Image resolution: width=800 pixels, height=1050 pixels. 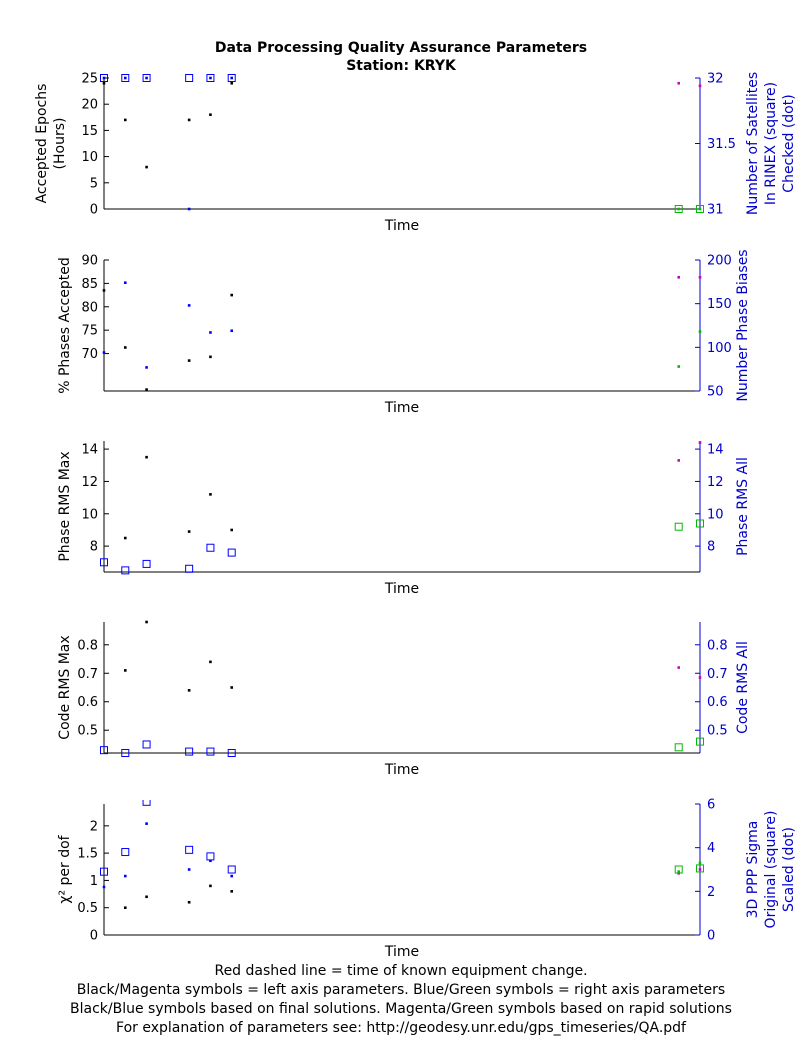 I want to click on right-tick-label: 10, so click(x=715, y=514).